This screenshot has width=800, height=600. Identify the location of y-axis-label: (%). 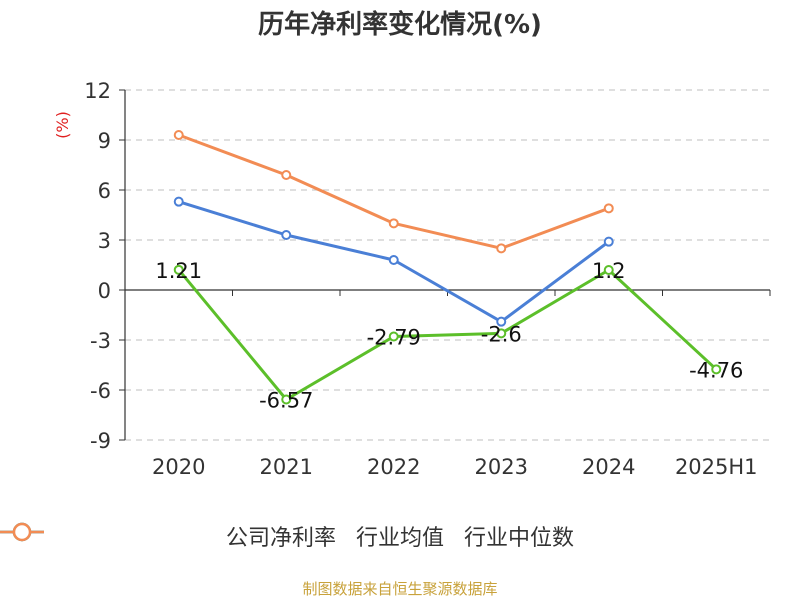
(62, 125).